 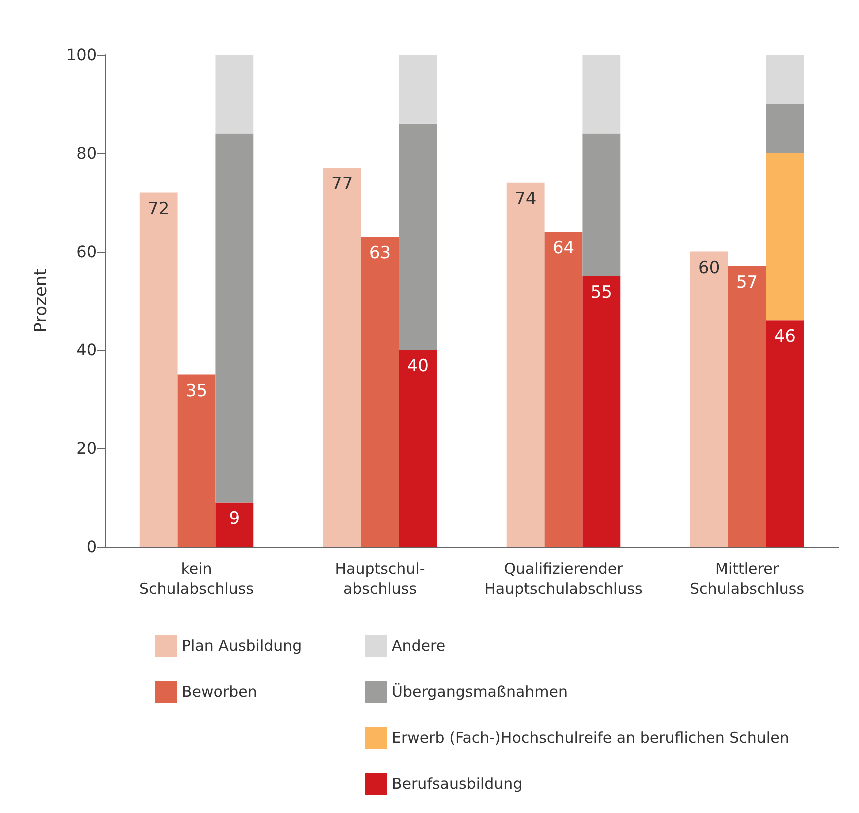 What do you see at coordinates (42, 300) in the screenshot?
I see `y-axis-title: Prozent` at bounding box center [42, 300].